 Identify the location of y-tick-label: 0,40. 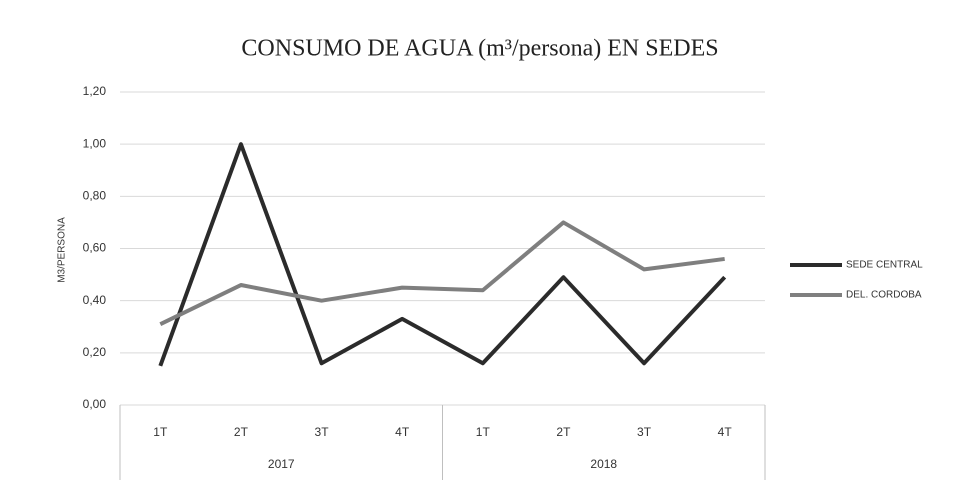
(95, 300).